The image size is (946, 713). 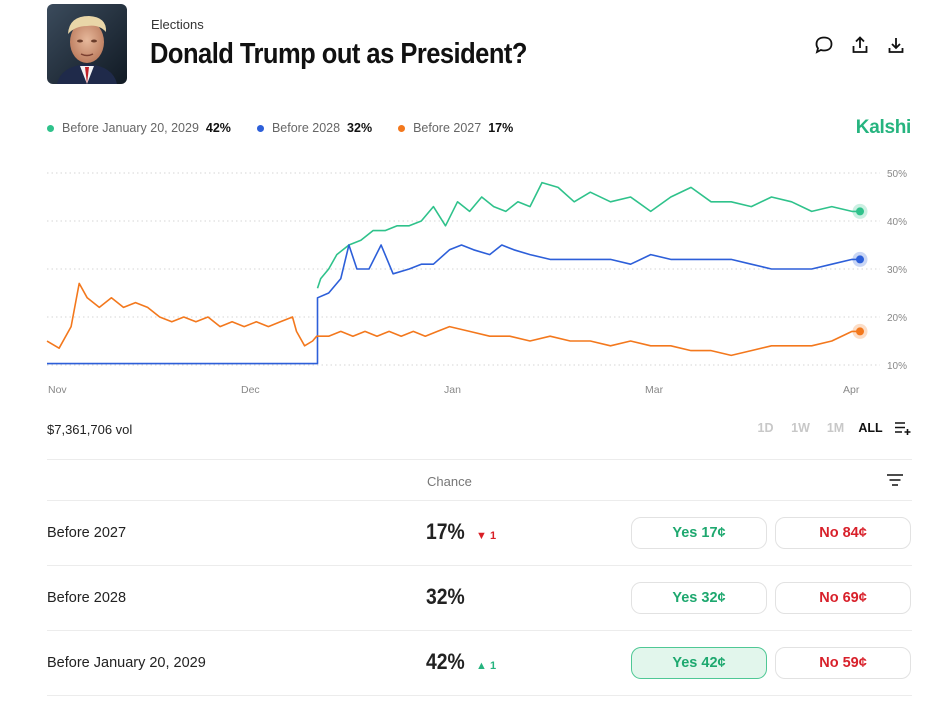 I want to click on legend-label: Before January 20, 2029, so click(x=130, y=128).